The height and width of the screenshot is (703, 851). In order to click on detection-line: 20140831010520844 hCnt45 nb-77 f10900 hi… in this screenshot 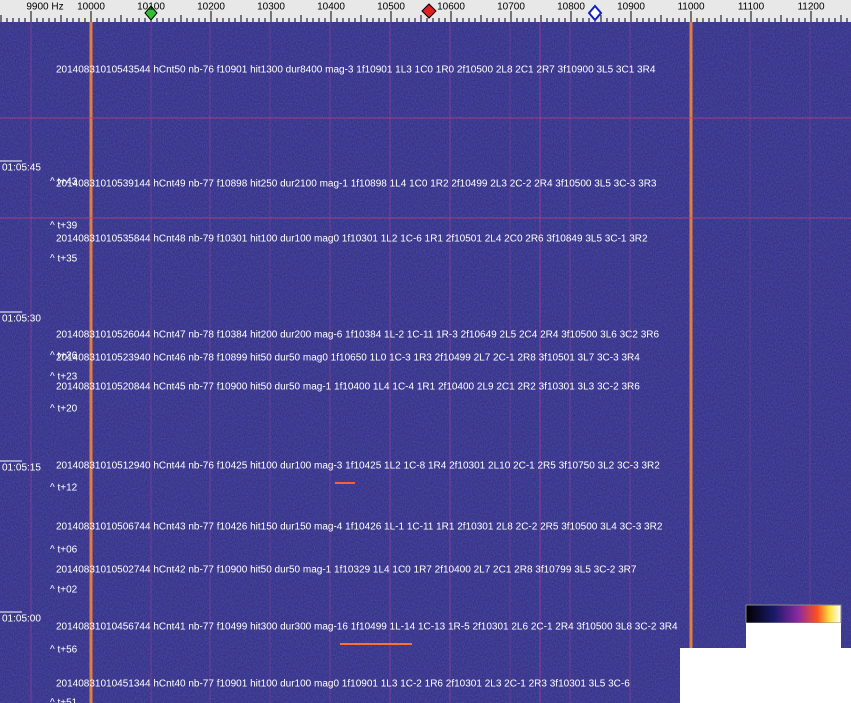, I will do `click(348, 387)`.